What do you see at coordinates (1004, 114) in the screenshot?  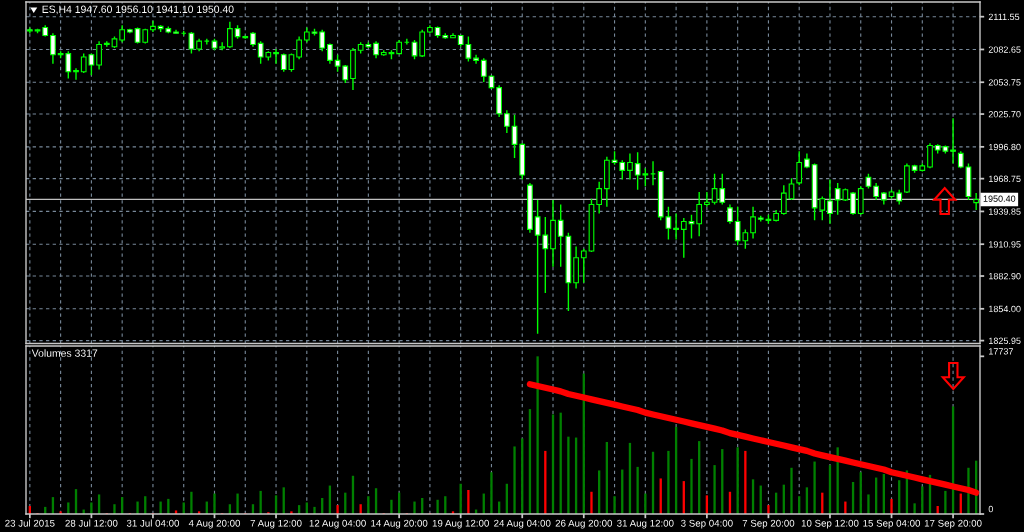 I see `y-tick-label: 2025.70` at bounding box center [1004, 114].